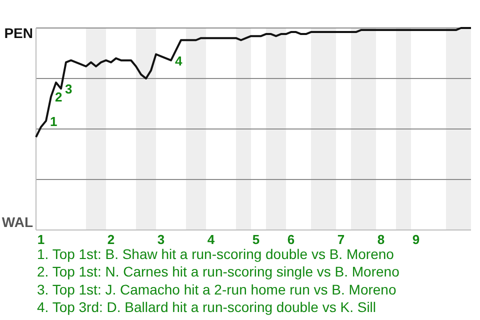 The image size is (480, 320). I want to click on x-tick-label: 3, so click(161, 239).